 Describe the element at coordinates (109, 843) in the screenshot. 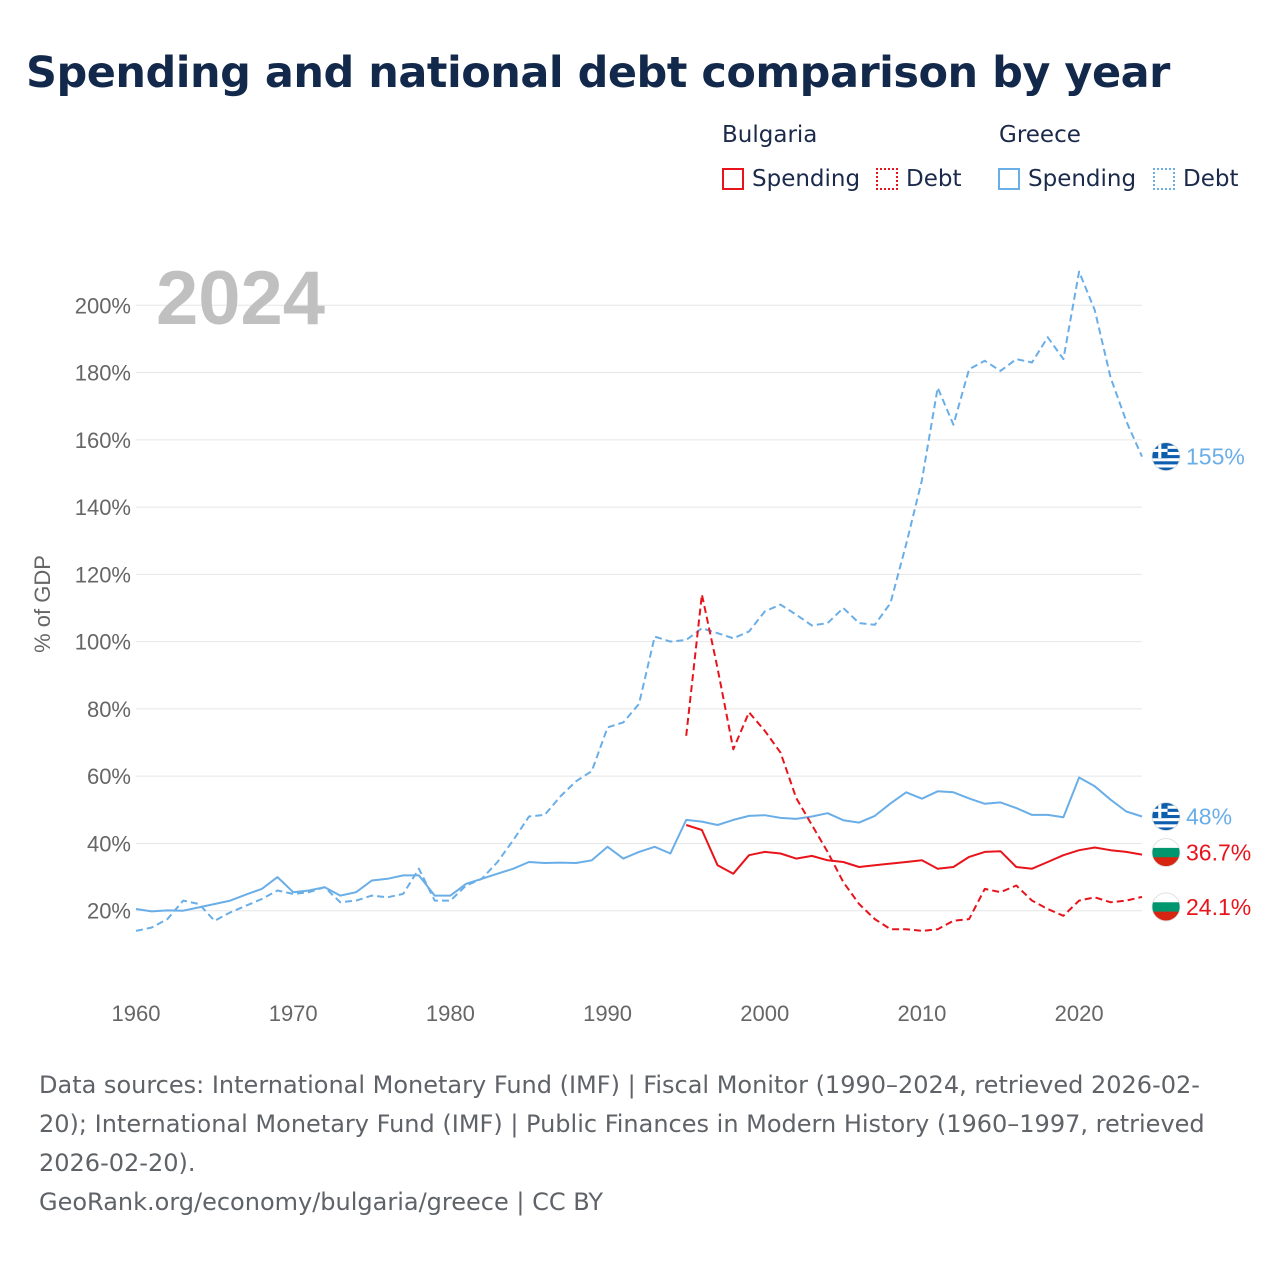

I see `y-tick-label: 40%` at that location.